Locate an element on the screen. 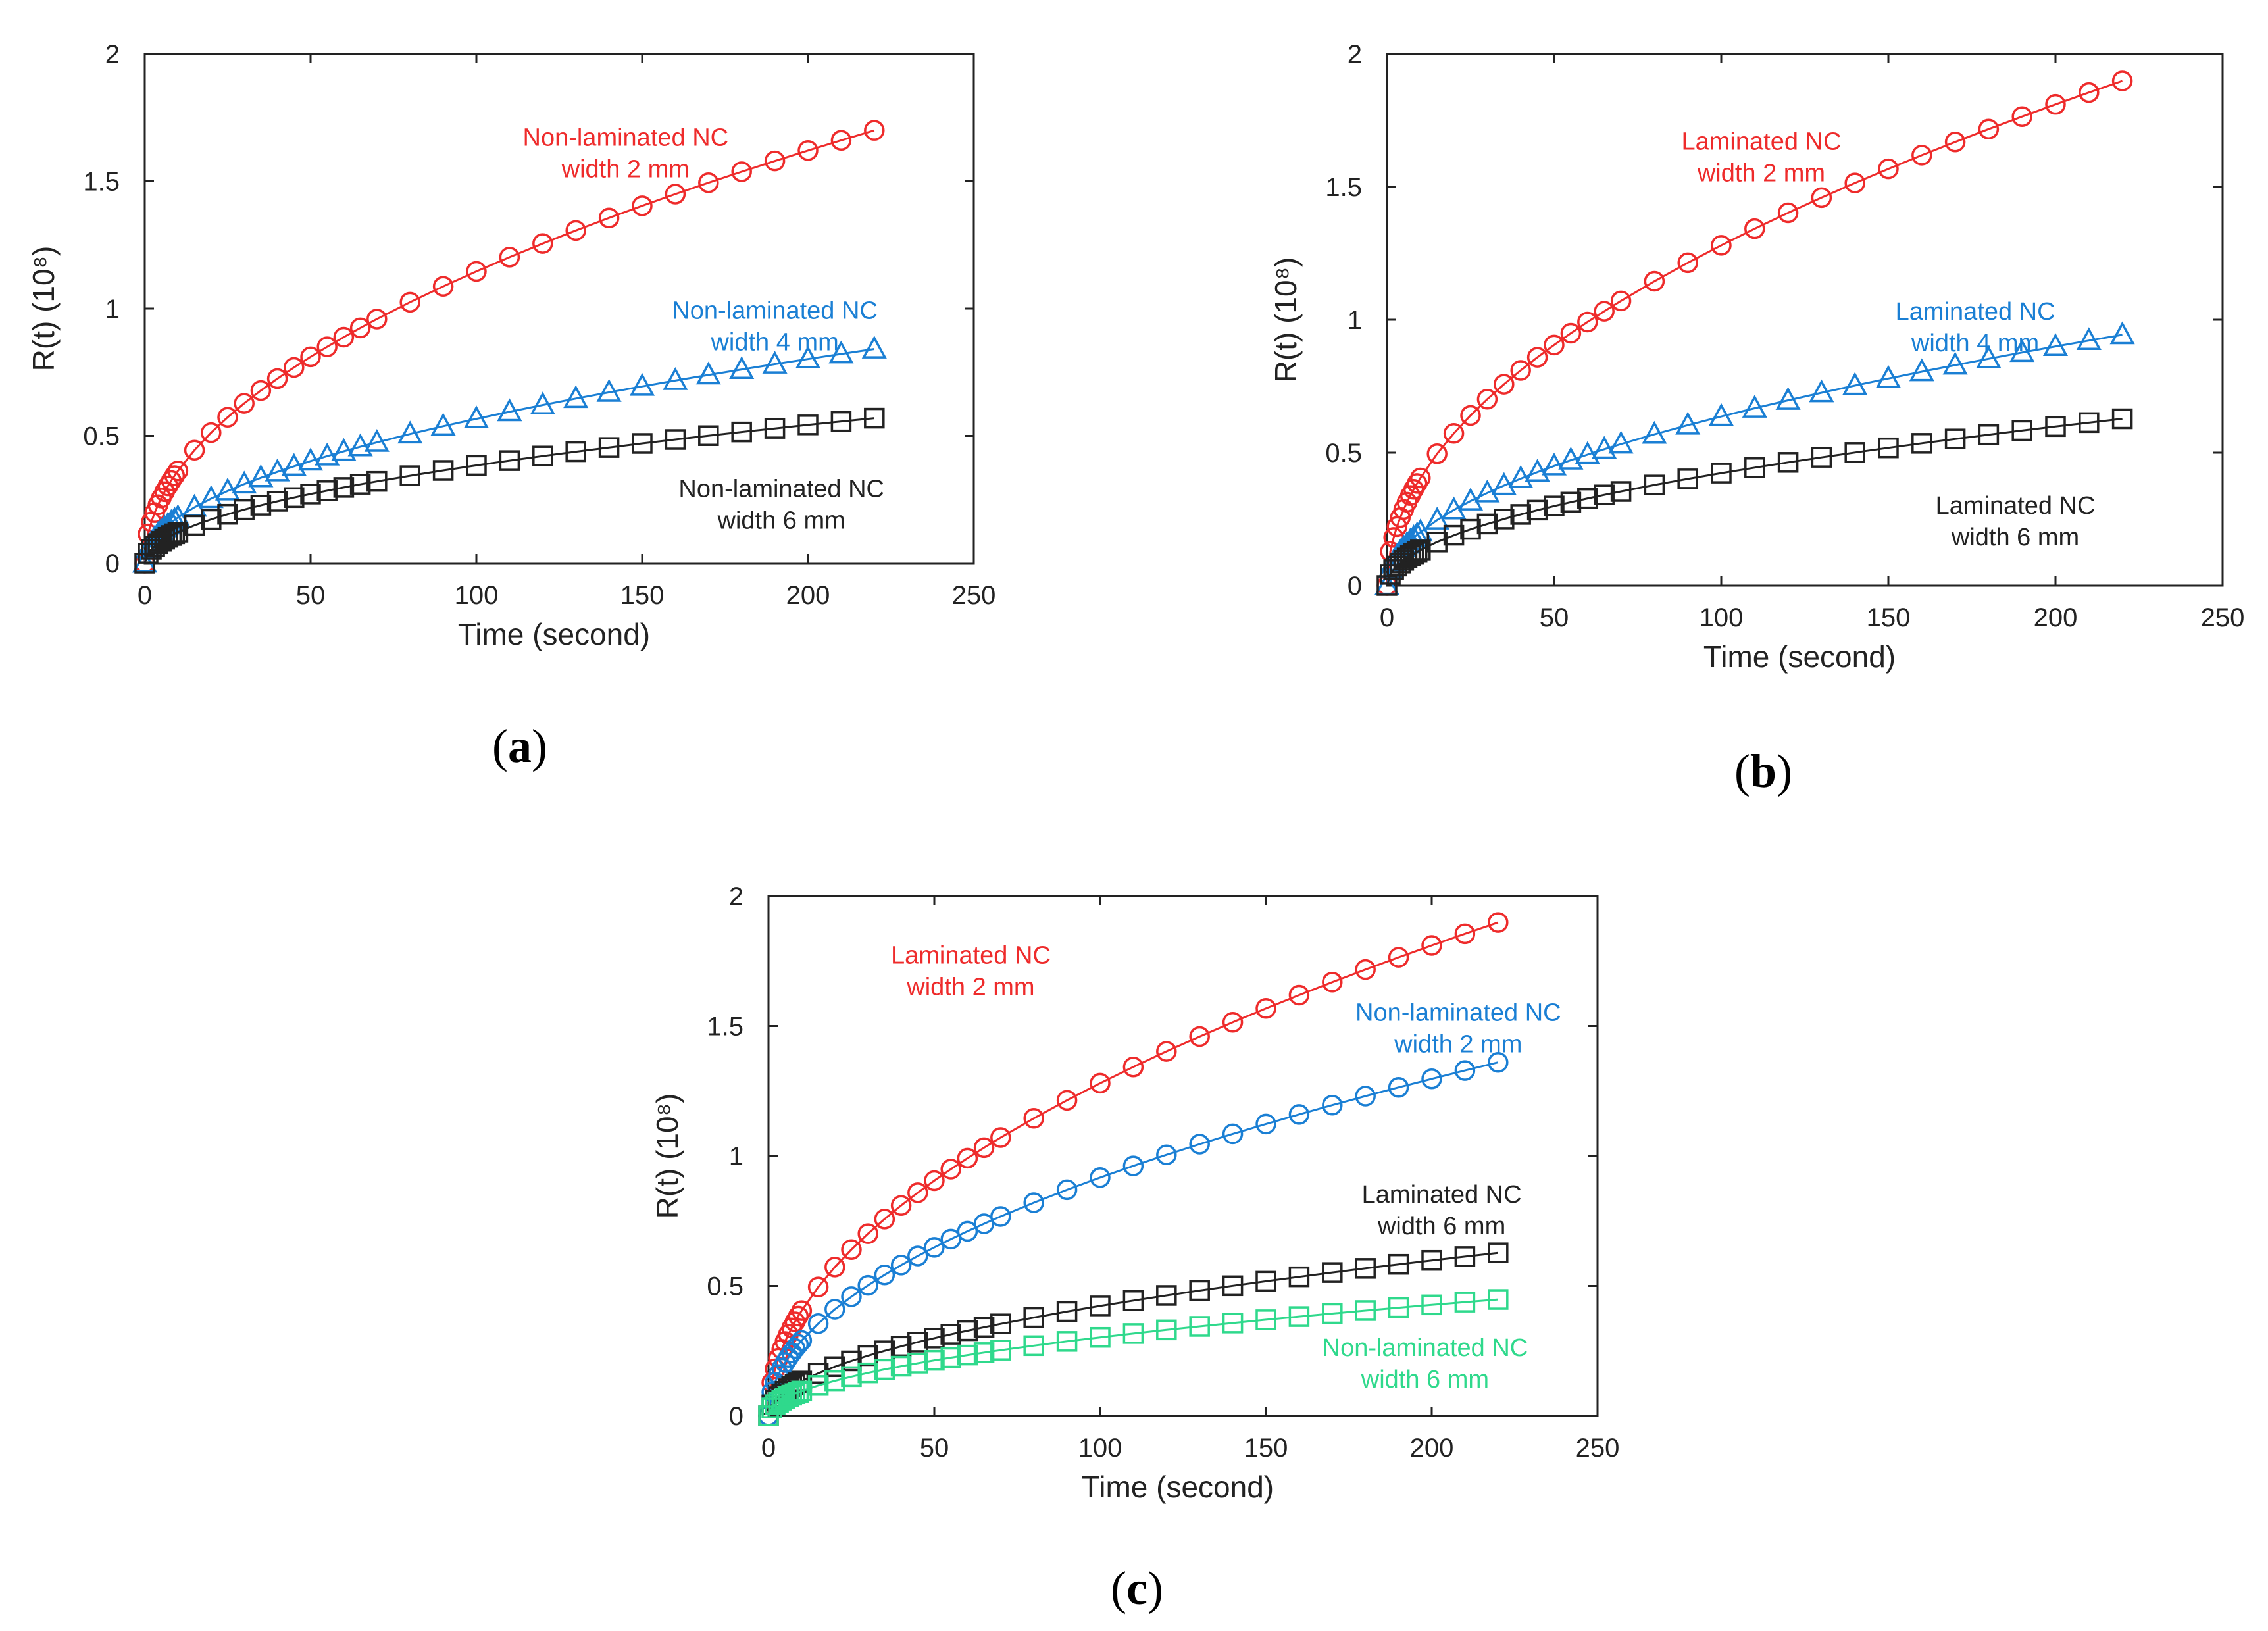  panel-b-ytick-label: 2 is located at coordinates (1355, 55).